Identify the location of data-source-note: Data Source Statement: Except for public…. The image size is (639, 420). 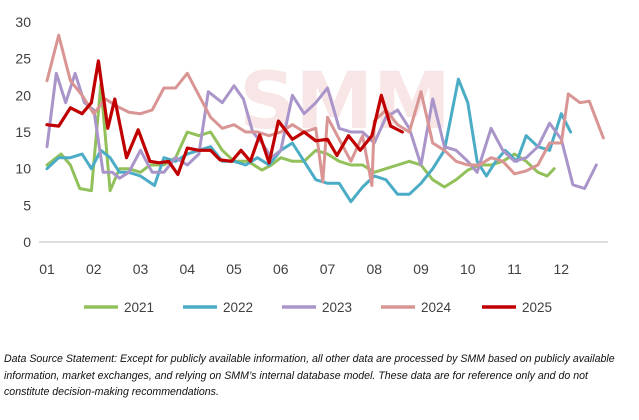
(309, 375).